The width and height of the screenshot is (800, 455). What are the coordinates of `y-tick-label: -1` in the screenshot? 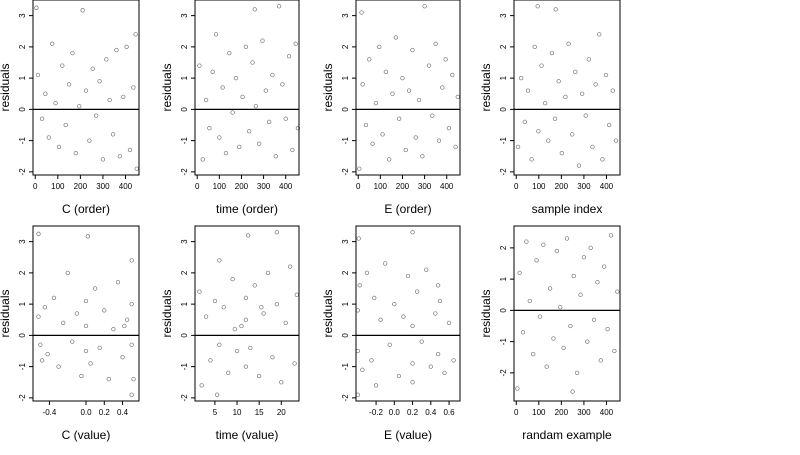 It's located at (345, 141).